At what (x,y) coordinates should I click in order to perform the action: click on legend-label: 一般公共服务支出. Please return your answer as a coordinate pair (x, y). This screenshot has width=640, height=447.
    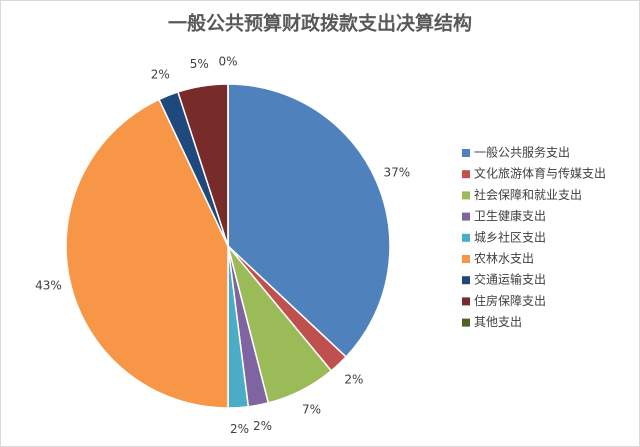
    Looking at the image, I should click on (522, 152).